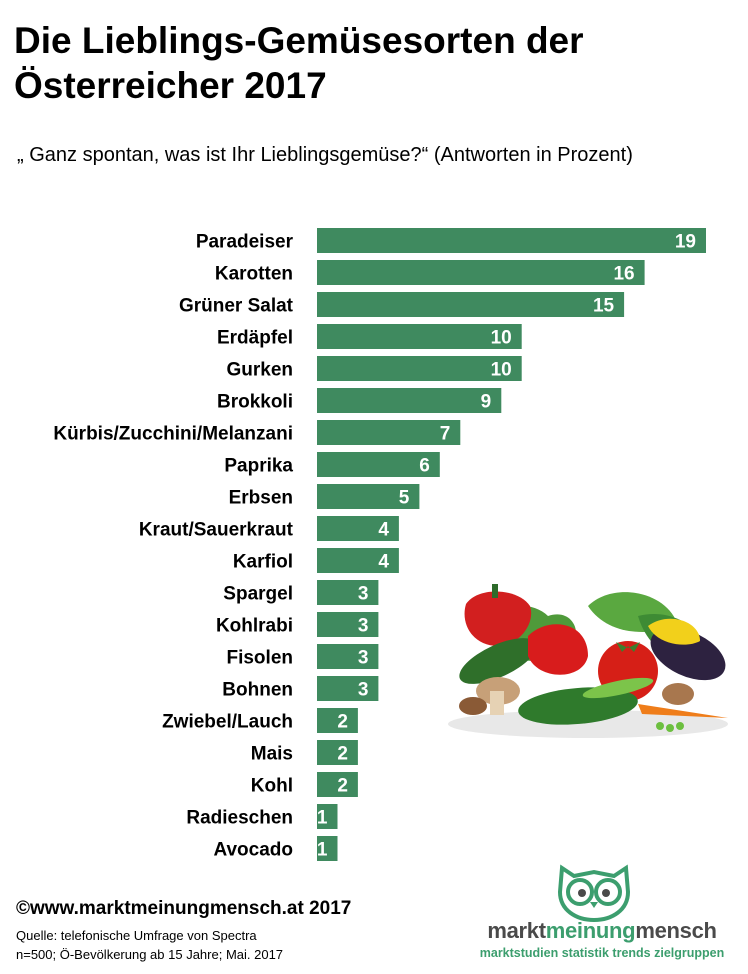 The image size is (748, 974). What do you see at coordinates (363, 658) in the screenshot?
I see `value-label-14: 3` at bounding box center [363, 658].